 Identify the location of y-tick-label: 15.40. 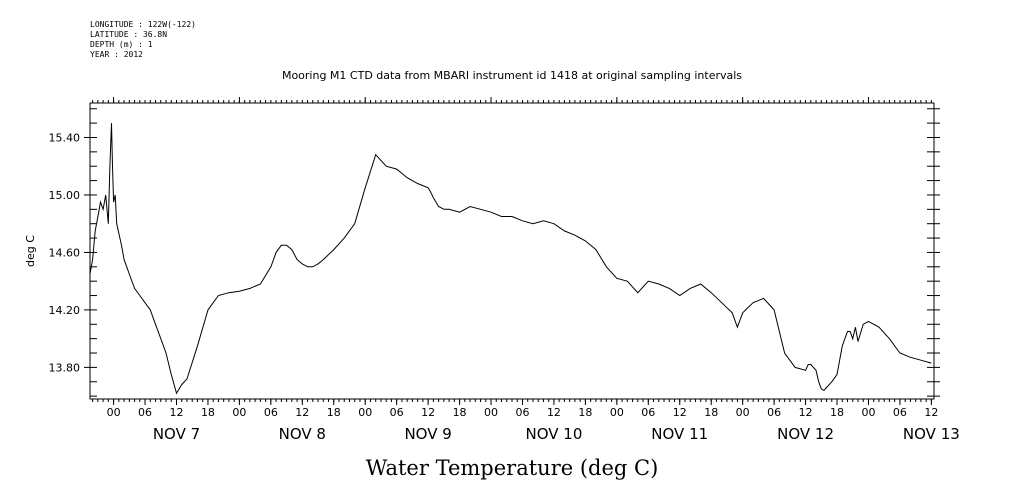
(65, 137).